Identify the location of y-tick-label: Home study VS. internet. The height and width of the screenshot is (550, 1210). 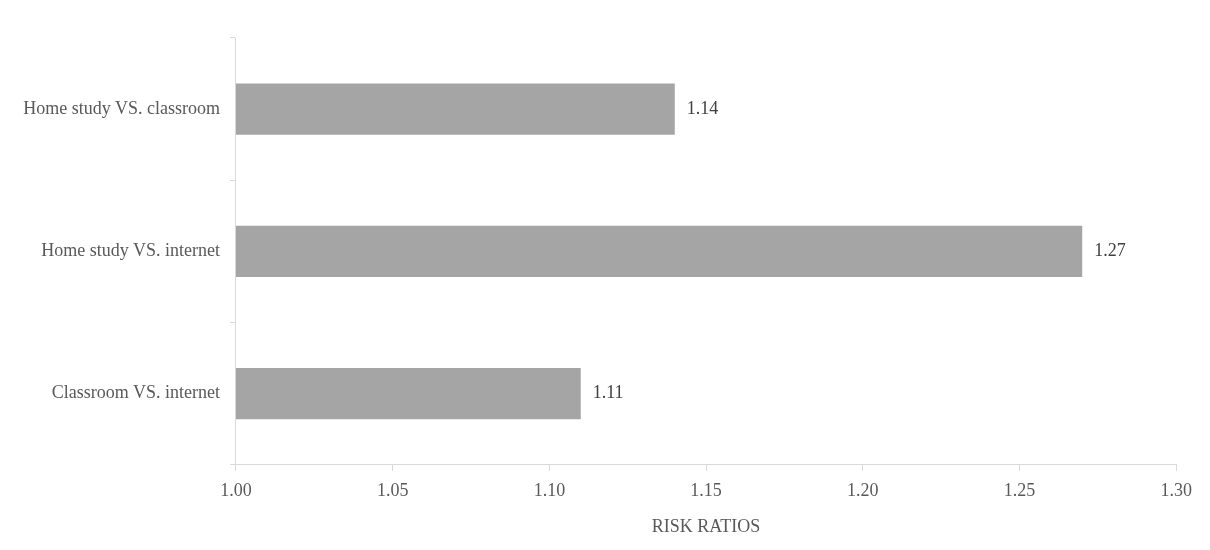
(130, 250).